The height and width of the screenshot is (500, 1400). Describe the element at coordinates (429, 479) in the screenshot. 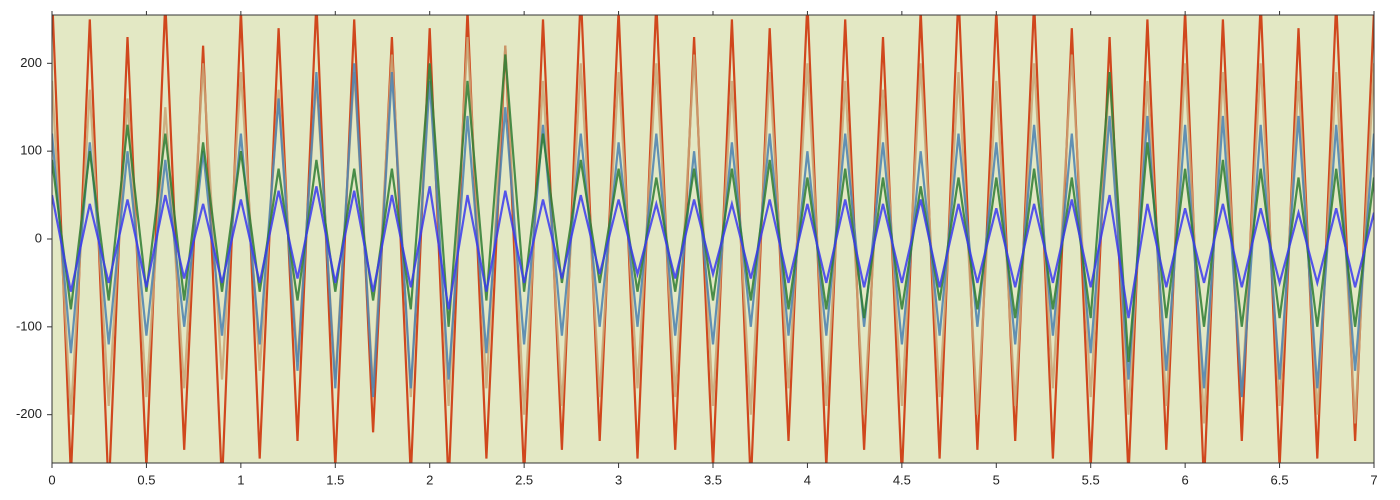

I see `x-tick-label: 2` at that location.